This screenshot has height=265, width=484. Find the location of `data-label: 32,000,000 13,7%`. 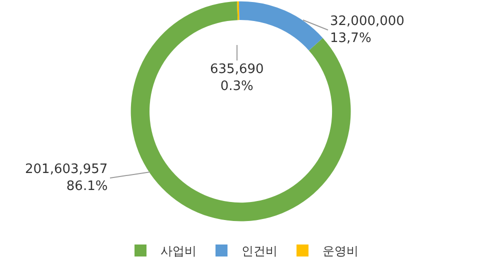

data-label: 32,000,000 13,7% is located at coordinates (367, 30).